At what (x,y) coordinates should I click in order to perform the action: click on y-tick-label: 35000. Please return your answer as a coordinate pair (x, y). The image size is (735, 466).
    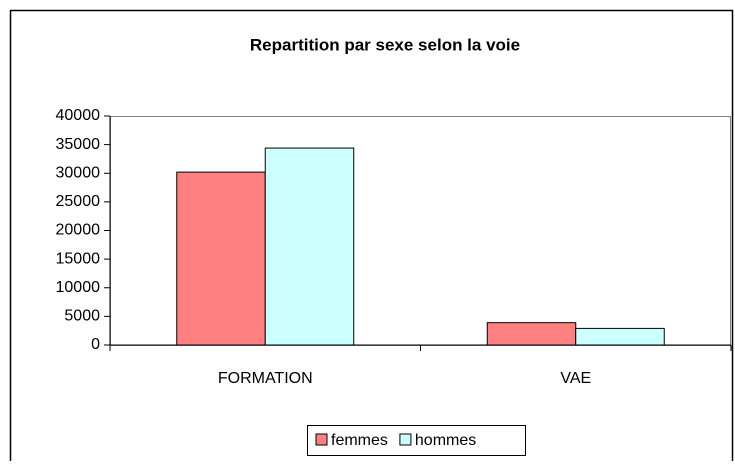
    Looking at the image, I should click on (78, 144).